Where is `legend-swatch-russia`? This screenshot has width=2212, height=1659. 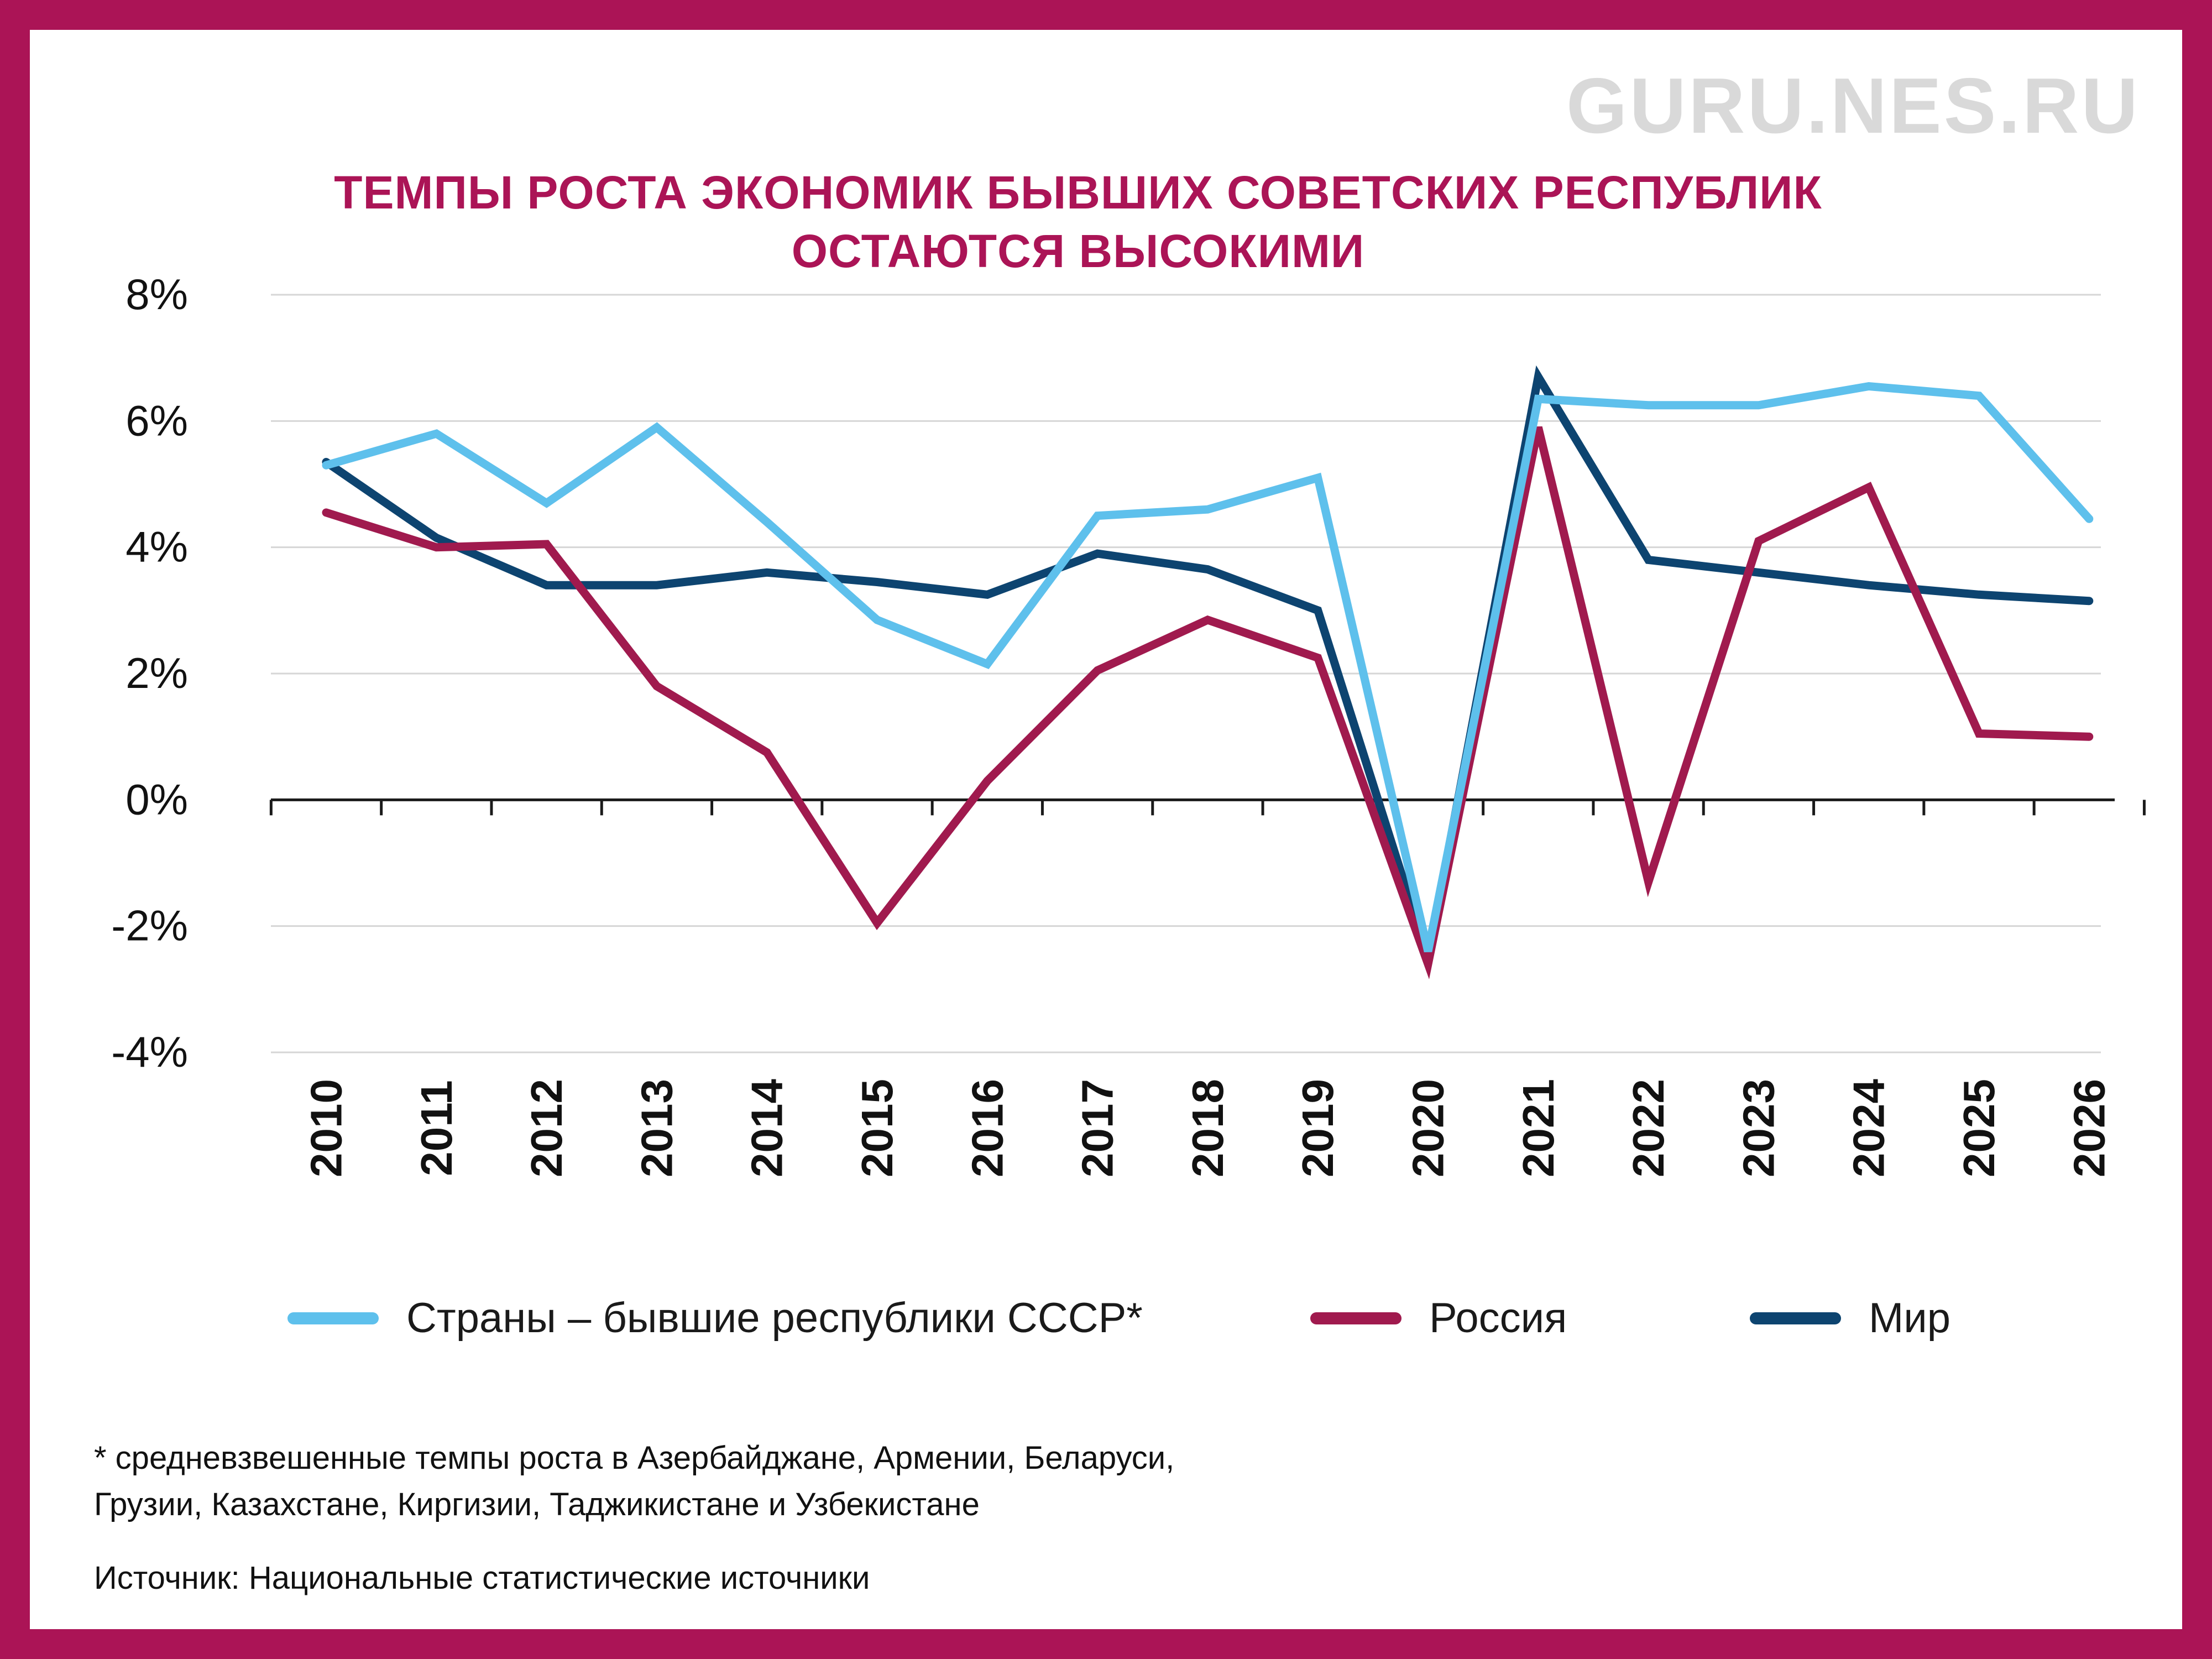 legend-swatch-russia is located at coordinates (1356, 1318).